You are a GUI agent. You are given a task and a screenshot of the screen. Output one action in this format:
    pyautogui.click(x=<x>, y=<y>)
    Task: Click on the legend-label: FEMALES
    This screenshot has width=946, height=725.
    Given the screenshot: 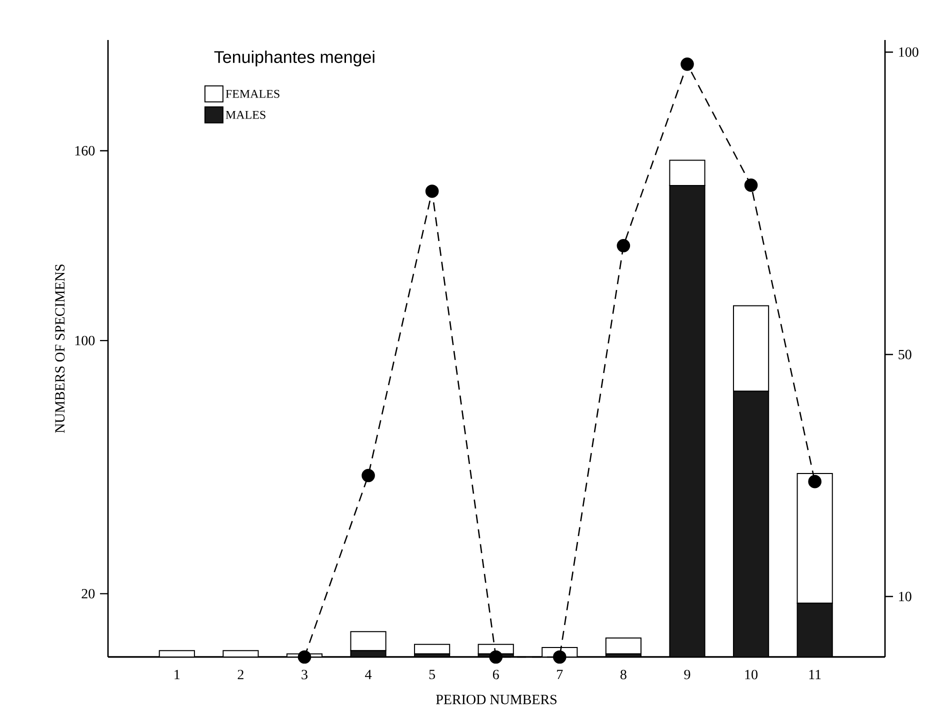 What is the action you would take?
    pyautogui.click(x=253, y=94)
    